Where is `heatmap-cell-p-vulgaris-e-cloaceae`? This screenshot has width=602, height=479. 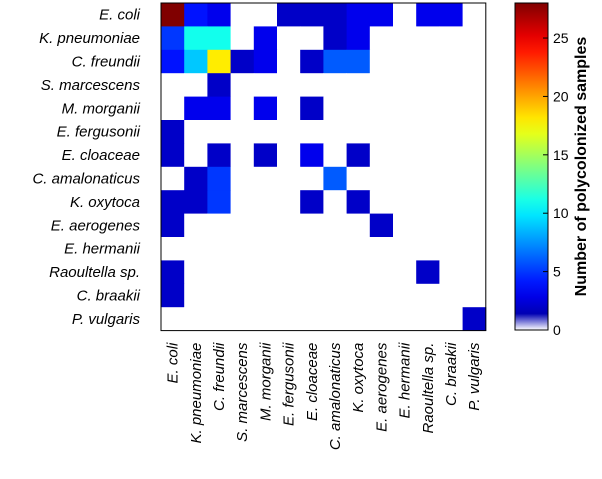 heatmap-cell-p-vulgaris-e-cloaceae is located at coordinates (312, 319).